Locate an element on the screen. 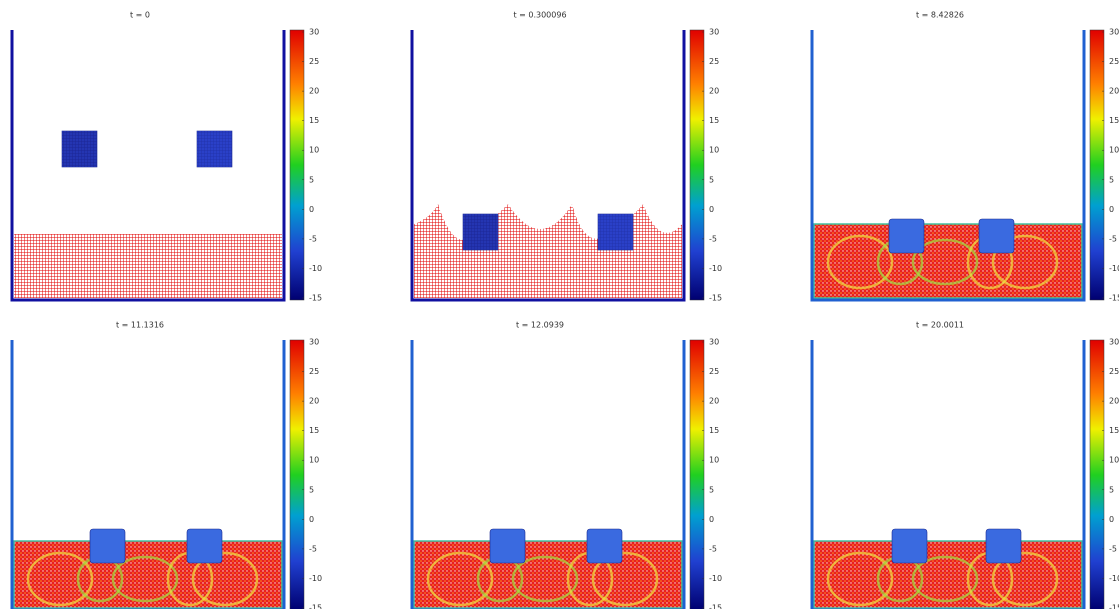  panel: t = 12.0939 30 25 20 15 10 5 0 -5 -10 -15 is located at coordinates (566, 465).